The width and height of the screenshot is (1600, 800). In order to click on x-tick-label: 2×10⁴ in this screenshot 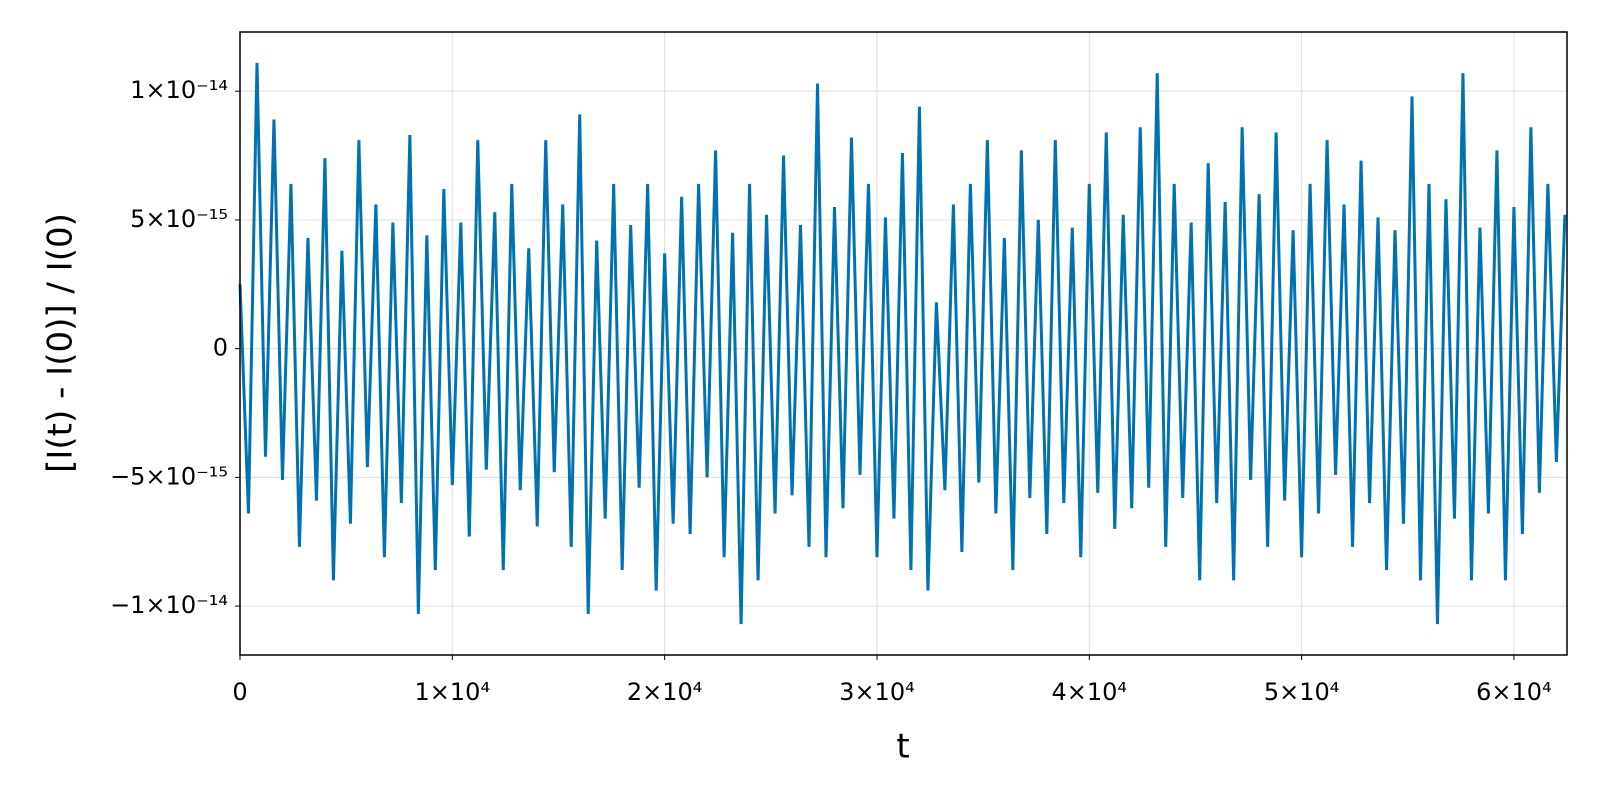, I will do `click(665, 692)`.